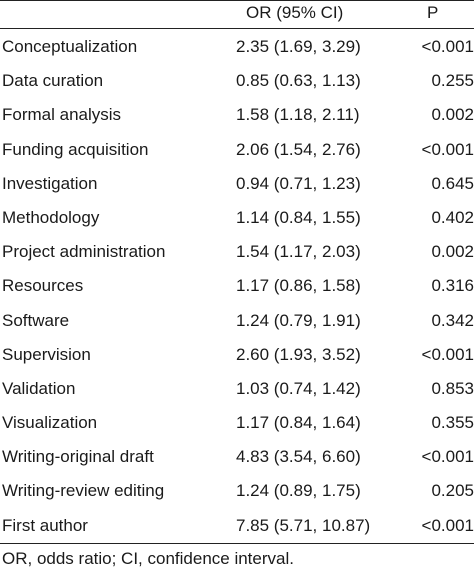  I want to click on row-label: Supervision, so click(46, 354).